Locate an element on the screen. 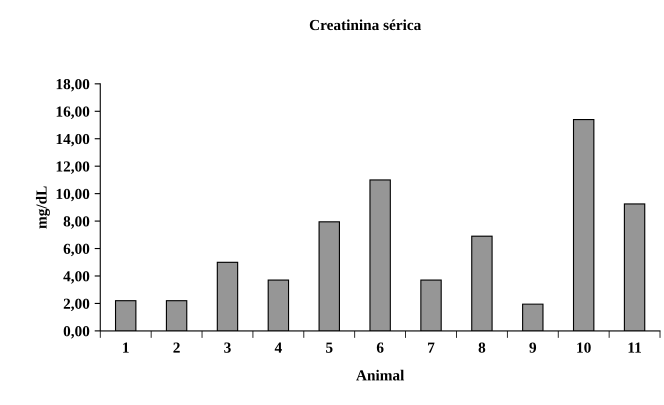 The image size is (664, 405). x-tick-label: 11 is located at coordinates (634, 347).